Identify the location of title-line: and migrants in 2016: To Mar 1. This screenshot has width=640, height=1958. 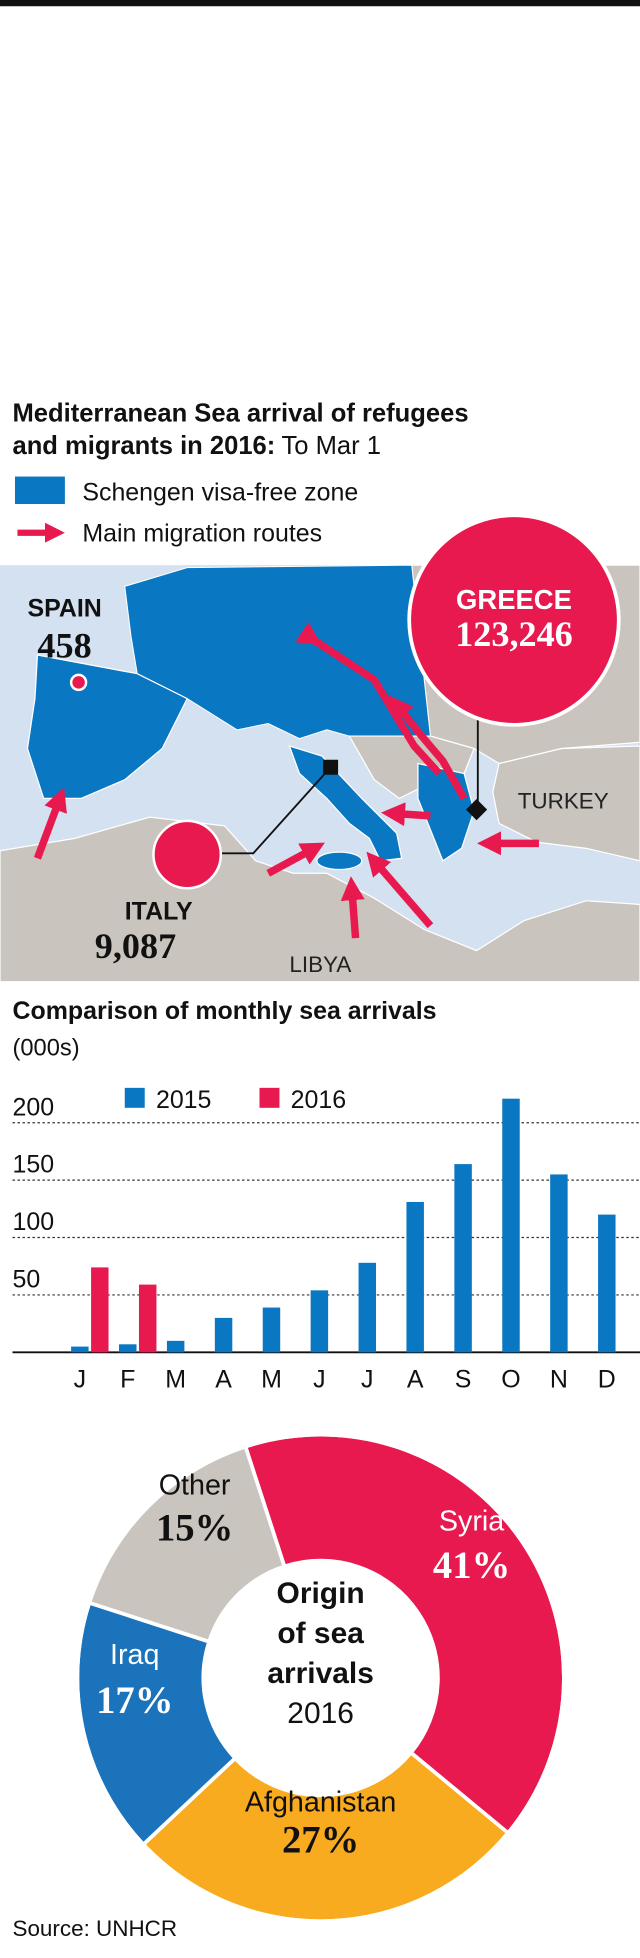
(196, 446).